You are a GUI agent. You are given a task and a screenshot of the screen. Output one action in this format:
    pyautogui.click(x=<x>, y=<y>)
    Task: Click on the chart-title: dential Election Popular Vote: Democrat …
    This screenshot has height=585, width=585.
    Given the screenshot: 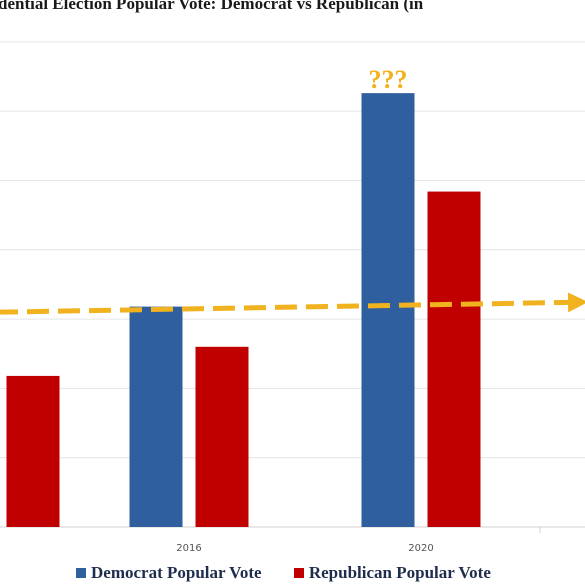 What is the action you would take?
    pyautogui.click(x=212, y=6)
    